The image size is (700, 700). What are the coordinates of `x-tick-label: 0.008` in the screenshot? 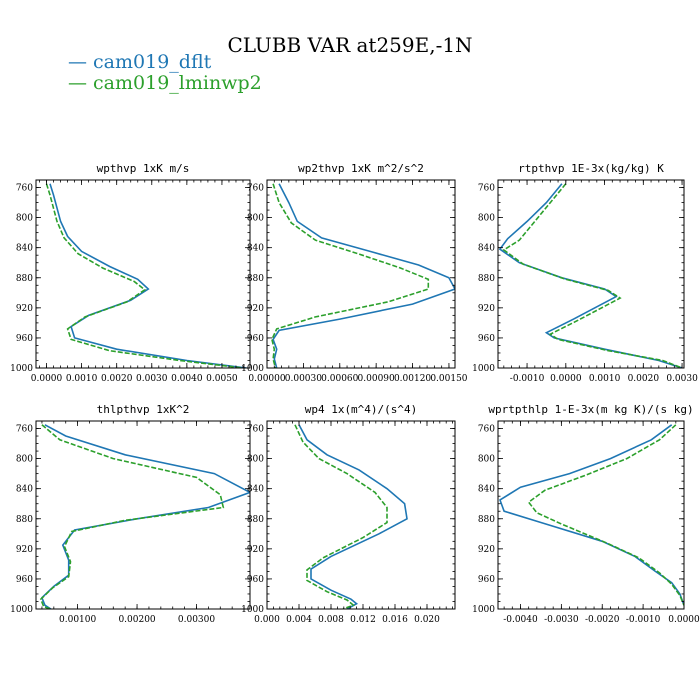 It's located at (331, 620).